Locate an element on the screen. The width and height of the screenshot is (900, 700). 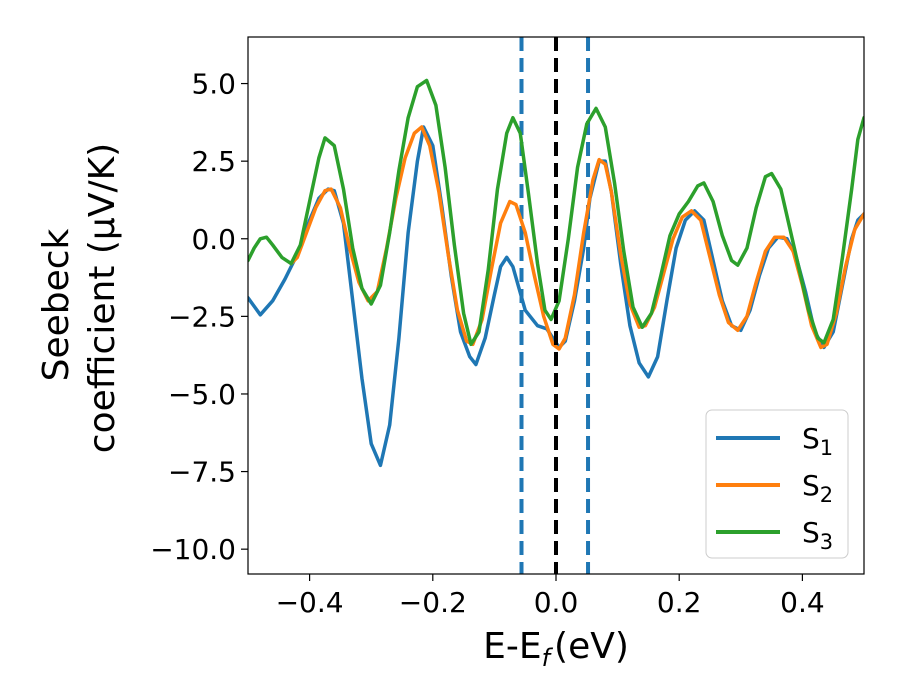
y-tick-label: 2.5 is located at coordinates (213, 161).